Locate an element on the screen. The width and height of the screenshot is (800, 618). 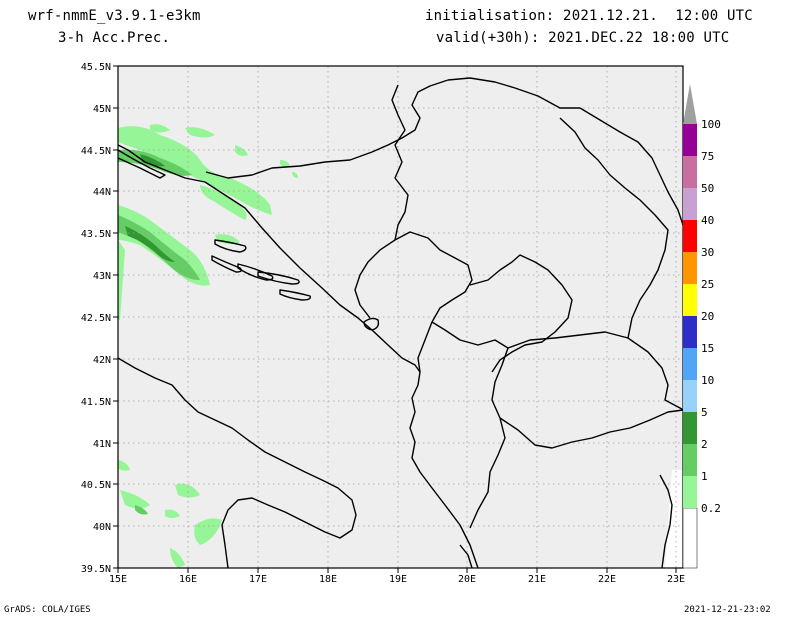
lon-labels: 15E 16E 17E 18E 19E 20E 21E 22E 23E is located at coordinates (397, 579).